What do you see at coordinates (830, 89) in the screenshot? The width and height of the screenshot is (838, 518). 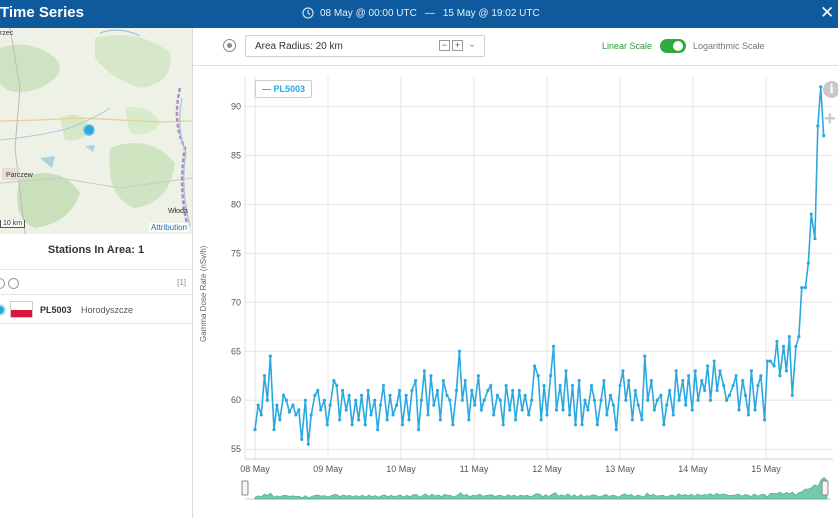 I see `info-icon: i` at bounding box center [830, 89].